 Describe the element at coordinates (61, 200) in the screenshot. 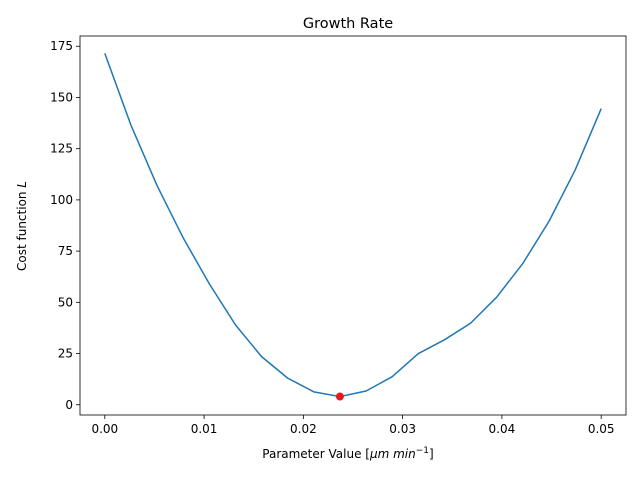

I see `y-tick-label: 100` at that location.